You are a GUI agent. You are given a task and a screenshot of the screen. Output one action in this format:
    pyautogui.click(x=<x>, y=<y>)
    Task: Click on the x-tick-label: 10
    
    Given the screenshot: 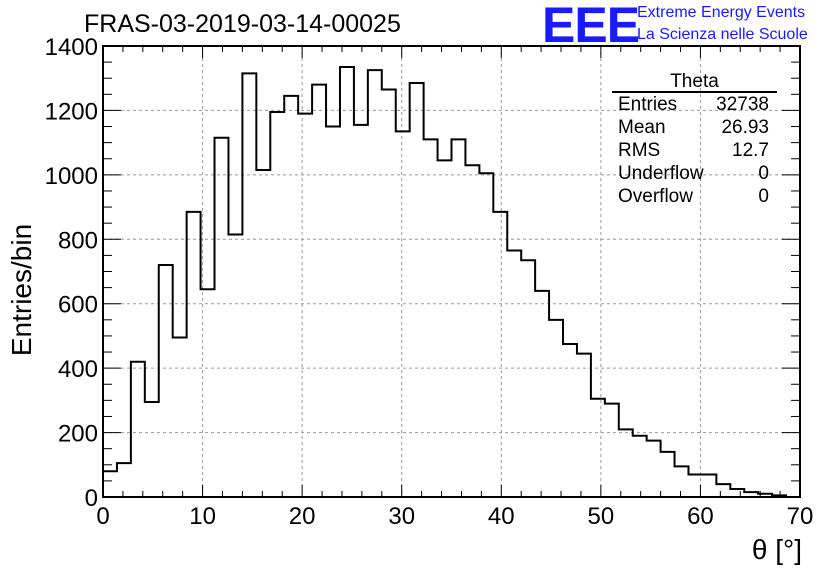 What is the action you would take?
    pyautogui.click(x=202, y=516)
    